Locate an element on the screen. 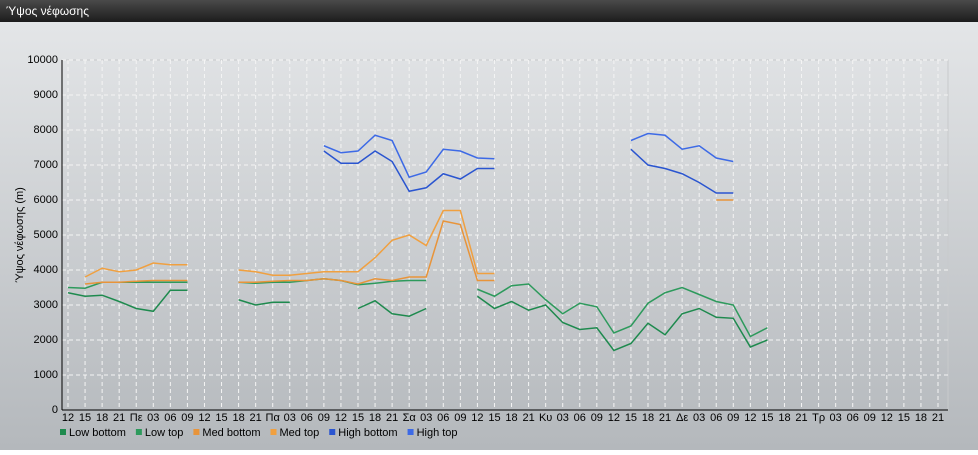 This screenshot has width=978, height=455. y-tick-label: 5000 is located at coordinates (46, 235).